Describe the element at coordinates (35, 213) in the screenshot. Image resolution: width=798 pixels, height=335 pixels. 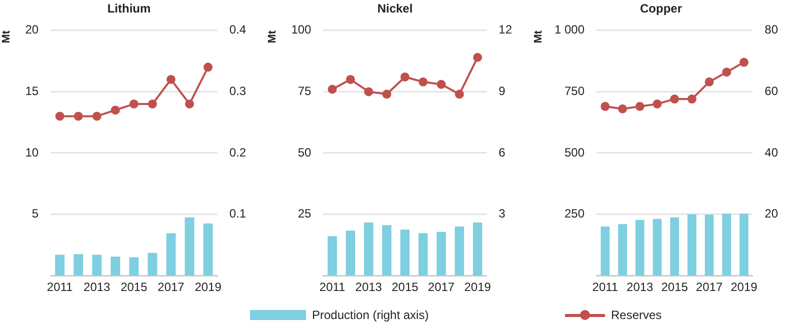
I see `y-tick-label: 5` at that location.